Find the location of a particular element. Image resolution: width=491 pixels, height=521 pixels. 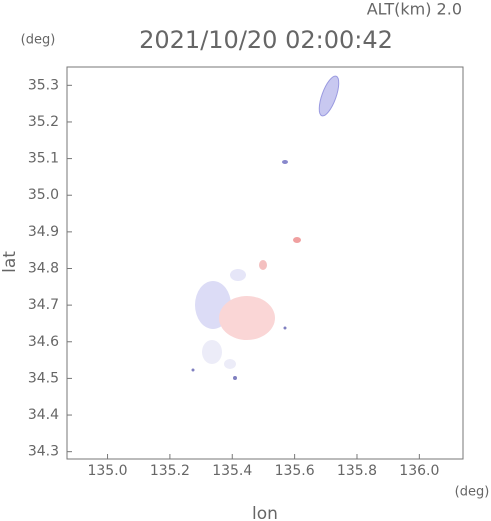

x-tick-label: 135.8 is located at coordinates (357, 471).